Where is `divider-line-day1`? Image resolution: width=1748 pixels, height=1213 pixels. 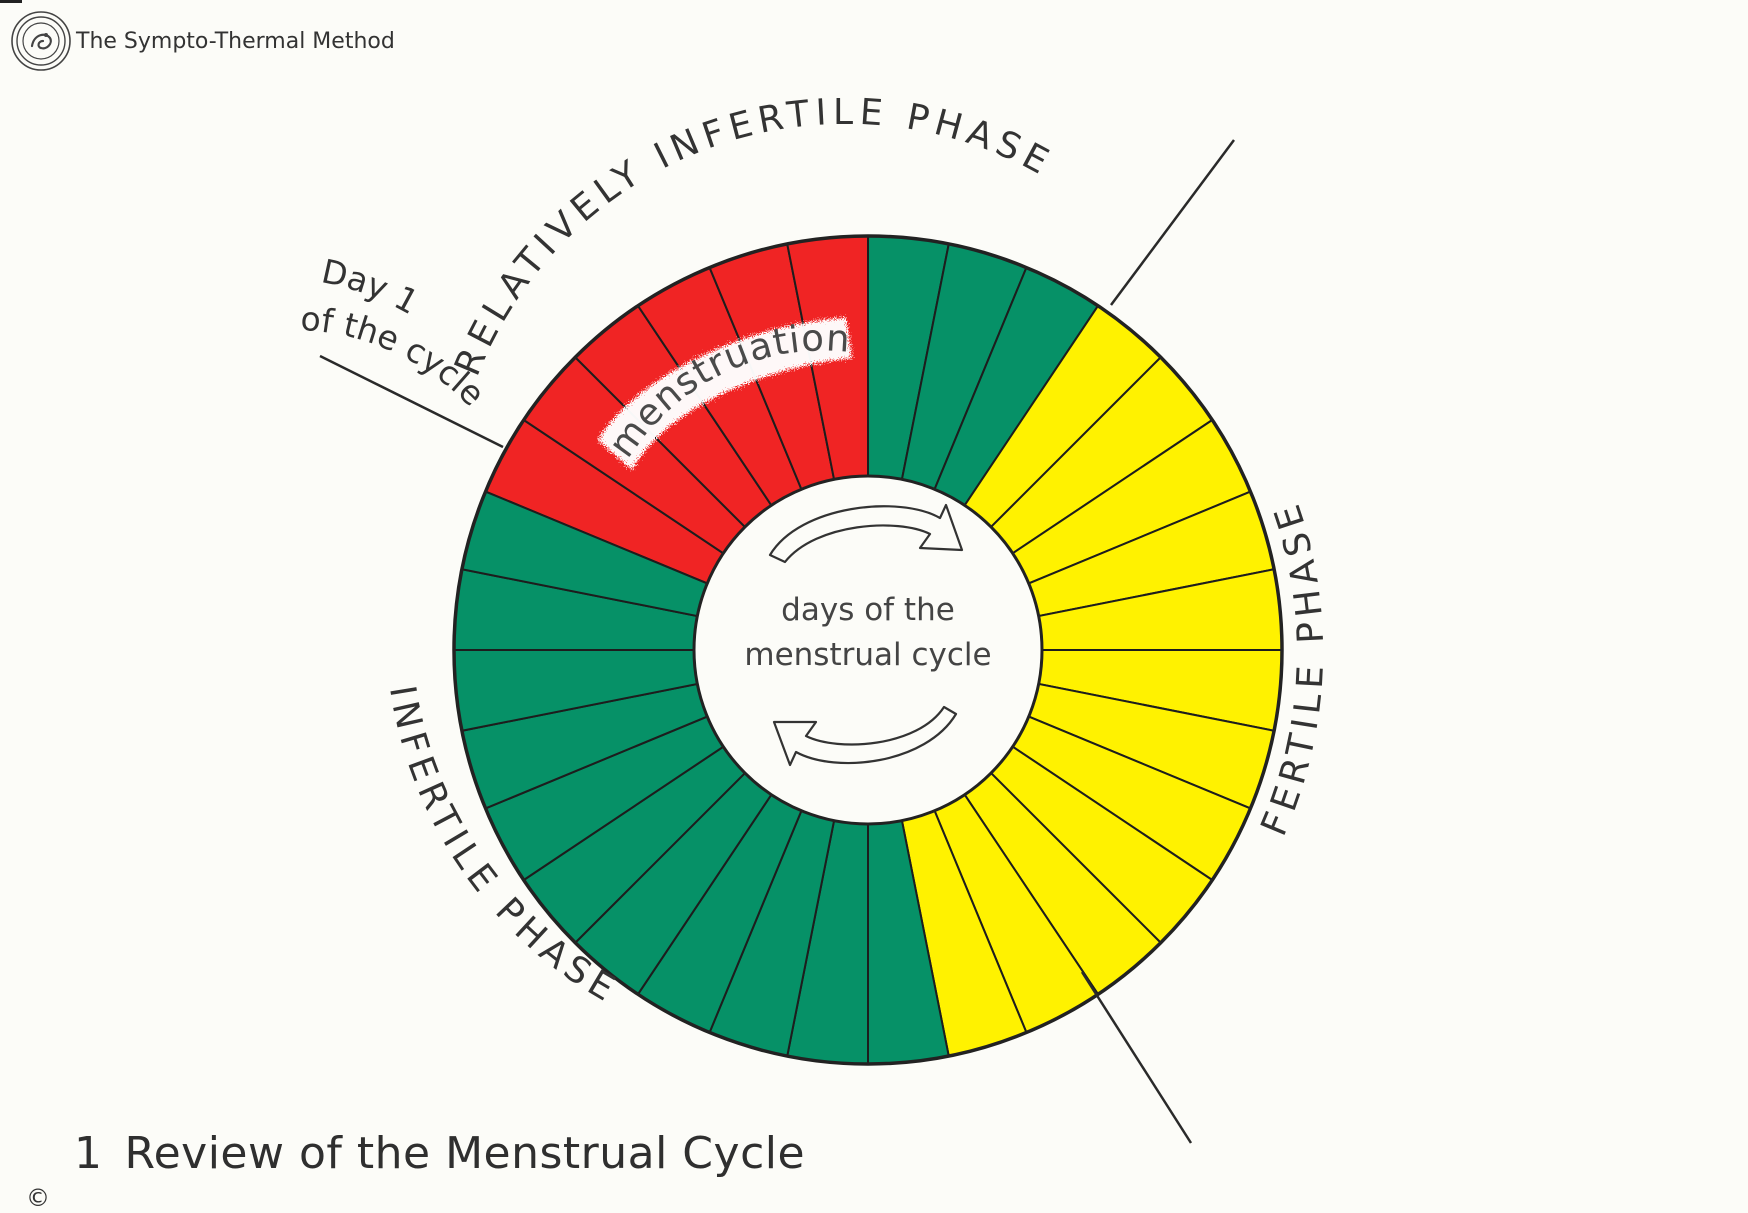
divider-line-day1 is located at coordinates (411, 401).